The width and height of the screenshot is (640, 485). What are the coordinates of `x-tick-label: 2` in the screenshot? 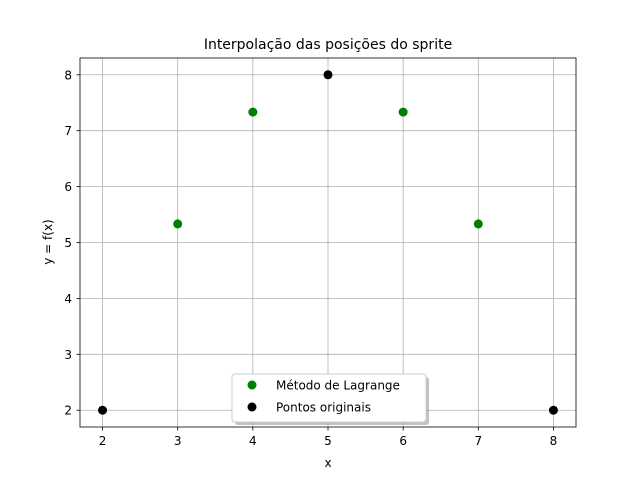 It's located at (103, 441).